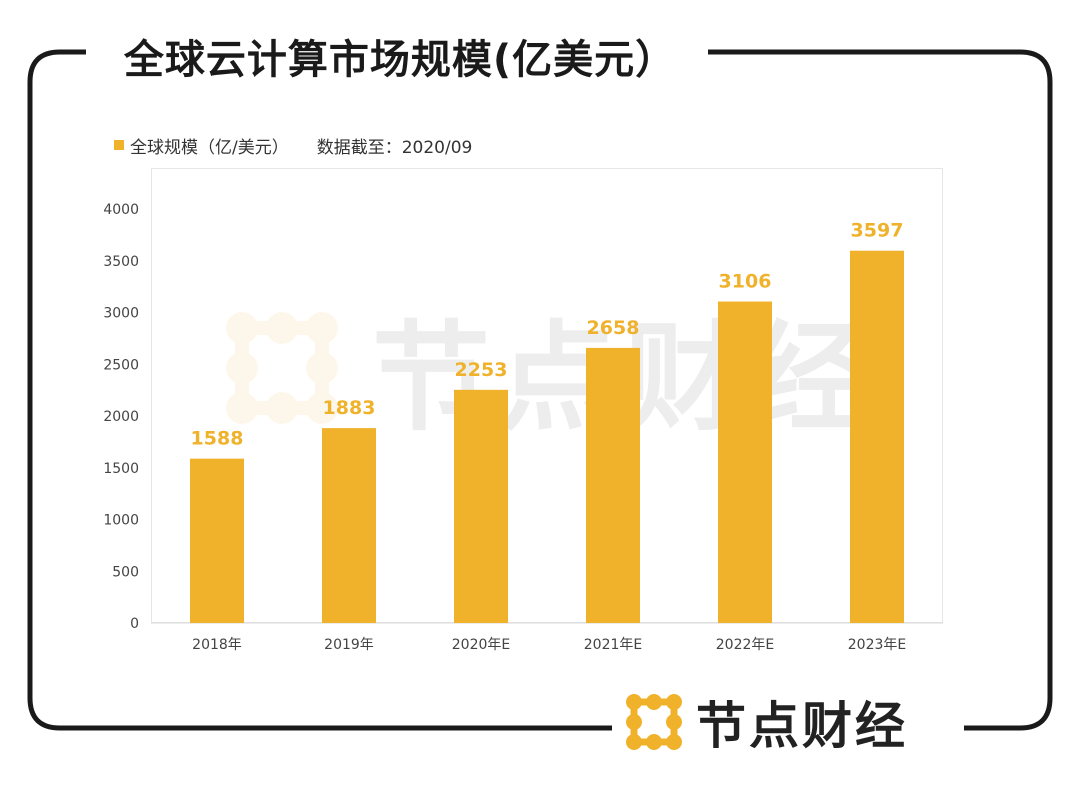 The height and width of the screenshot is (785, 1080). Describe the element at coordinates (400, 60) in the screenshot. I see `page-title: 全球云计算市场规模(亿美元）` at that location.